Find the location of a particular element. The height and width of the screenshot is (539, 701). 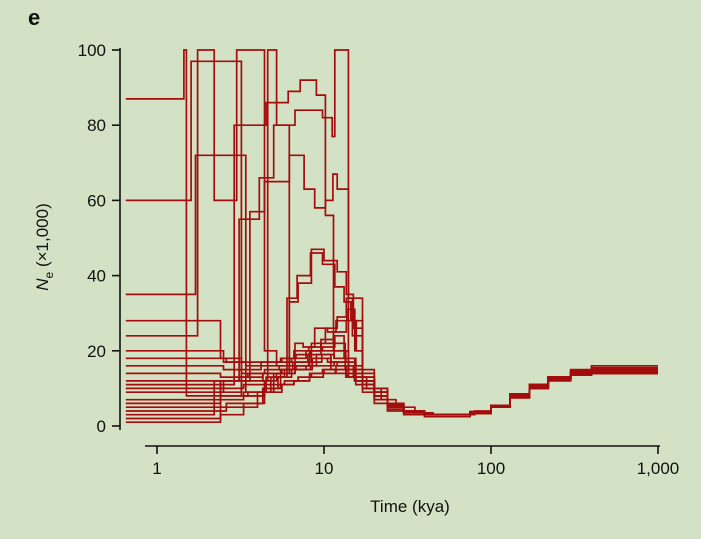

y-tick-label: 100 is located at coordinates (92, 50).